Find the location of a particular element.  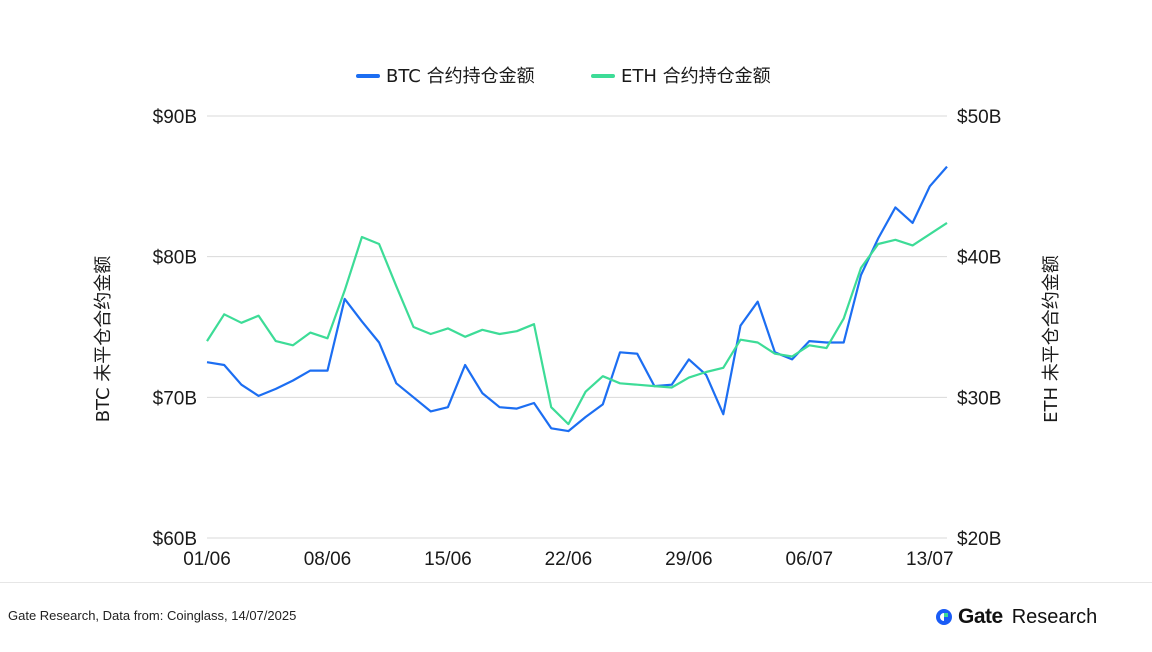

right-tick-label: $20B is located at coordinates (979, 539).